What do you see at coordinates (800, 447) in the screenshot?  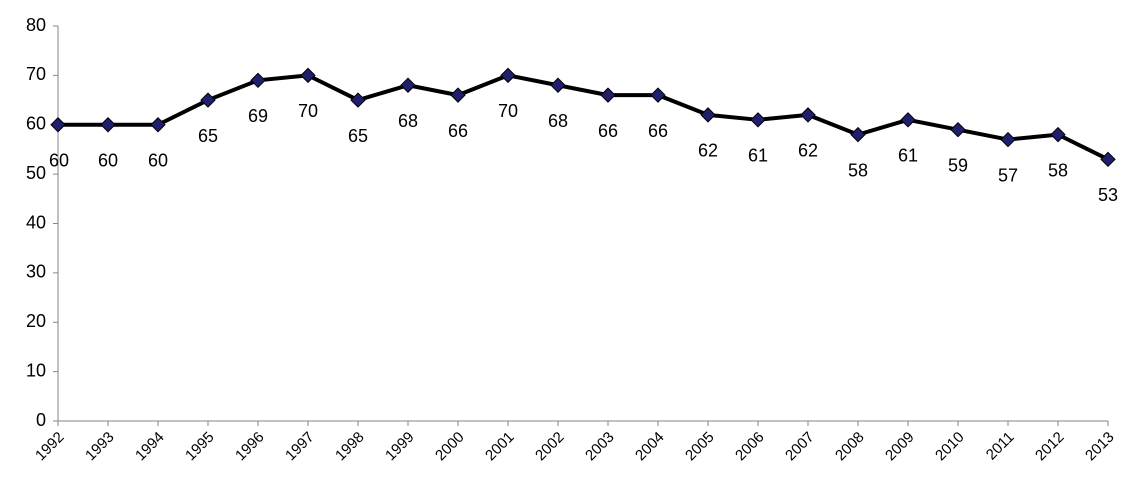 I see `x-tick-label: 2007` at bounding box center [800, 447].